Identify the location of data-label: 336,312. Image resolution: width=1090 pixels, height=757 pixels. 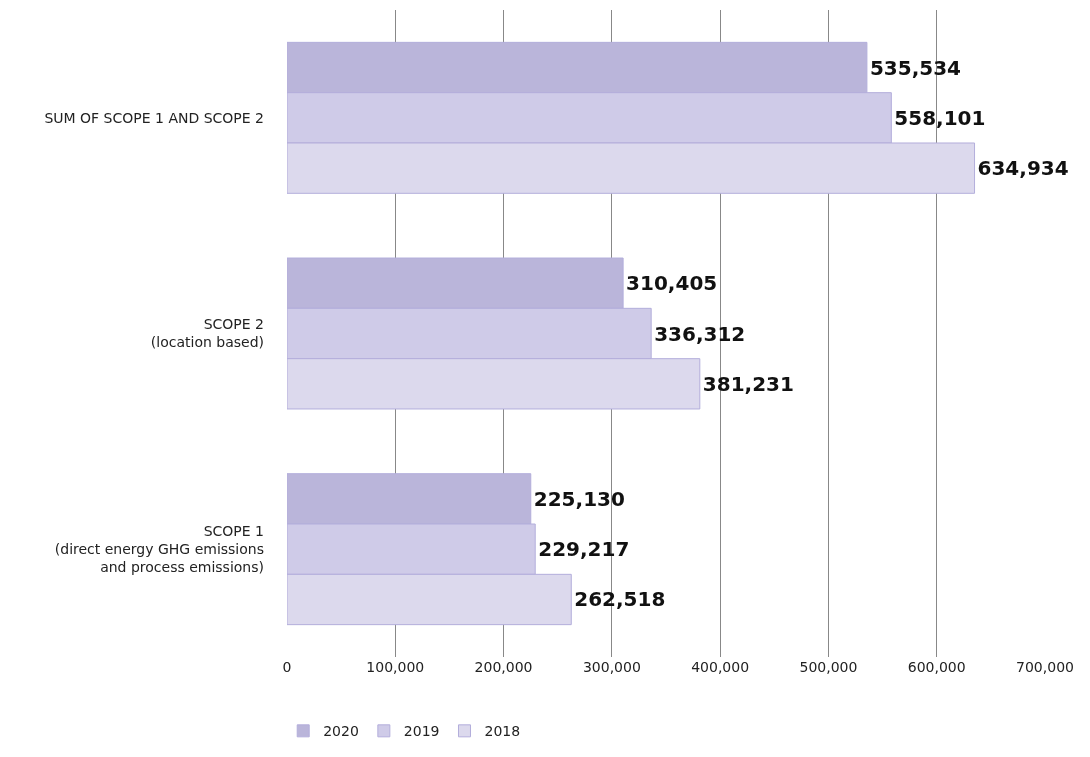
(700, 333).